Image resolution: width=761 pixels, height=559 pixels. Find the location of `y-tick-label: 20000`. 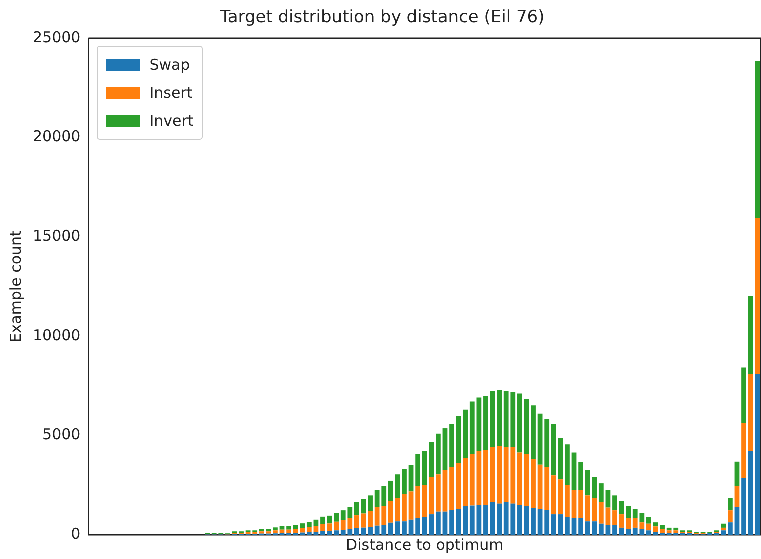

y-tick-label: 20000 is located at coordinates (57, 137).